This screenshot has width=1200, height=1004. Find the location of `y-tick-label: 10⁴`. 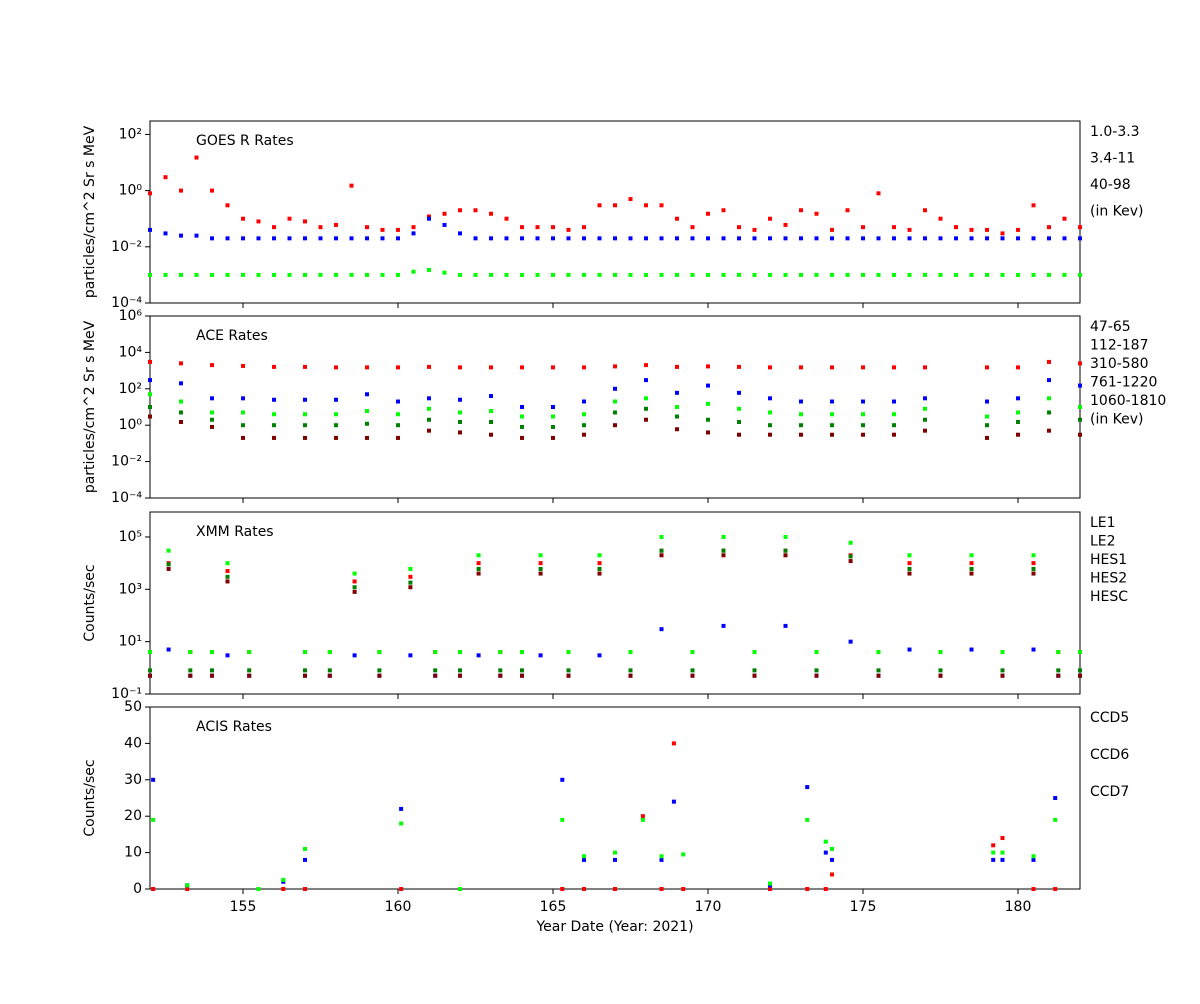

y-tick-label: 10⁴ is located at coordinates (131, 352).